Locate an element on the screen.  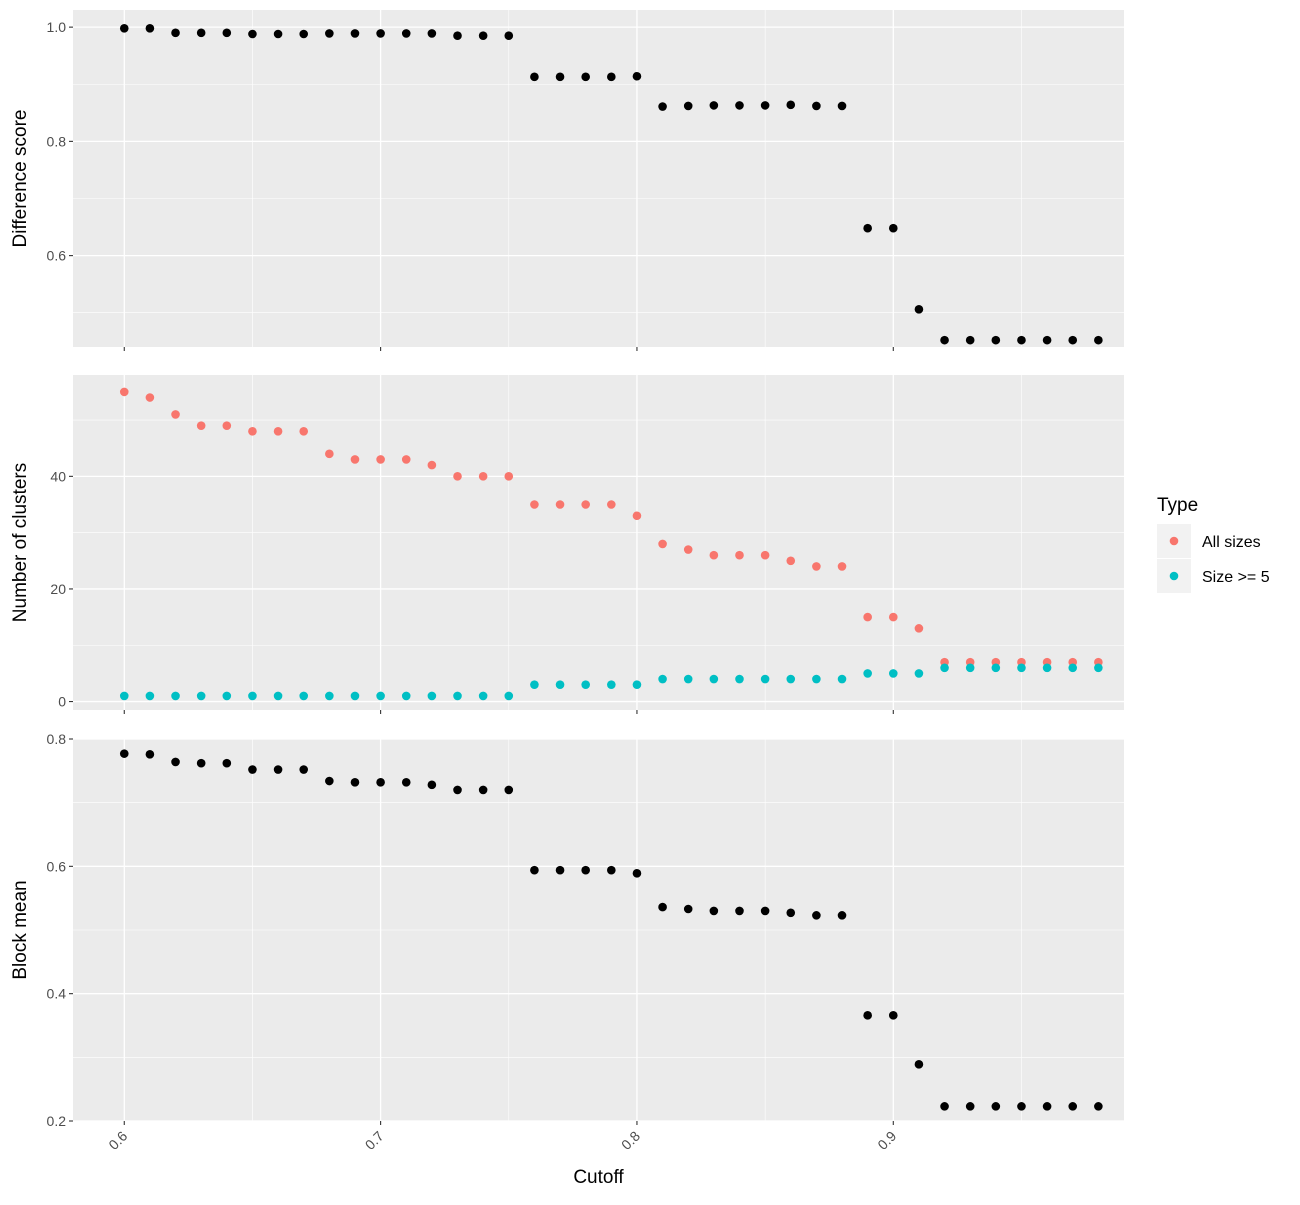
y-tick-label: 0.2 is located at coordinates (57, 1121).